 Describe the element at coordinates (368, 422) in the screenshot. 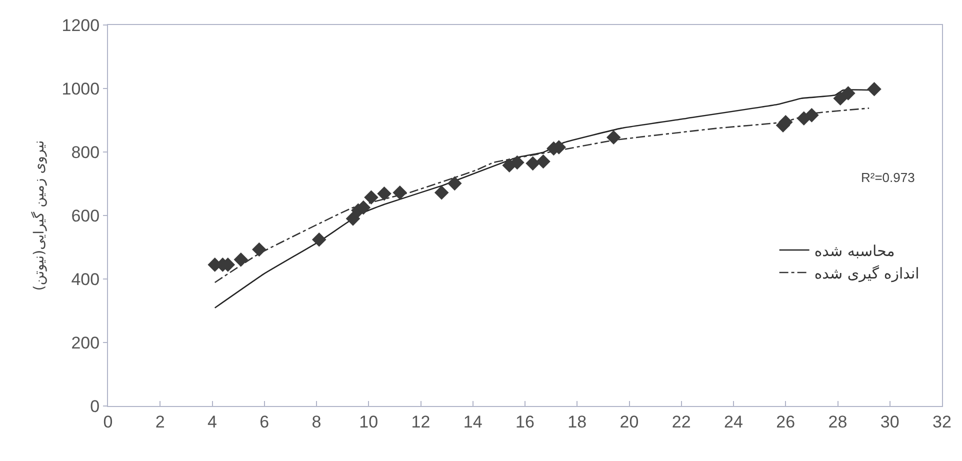

I see `x-tick-label: 10` at that location.